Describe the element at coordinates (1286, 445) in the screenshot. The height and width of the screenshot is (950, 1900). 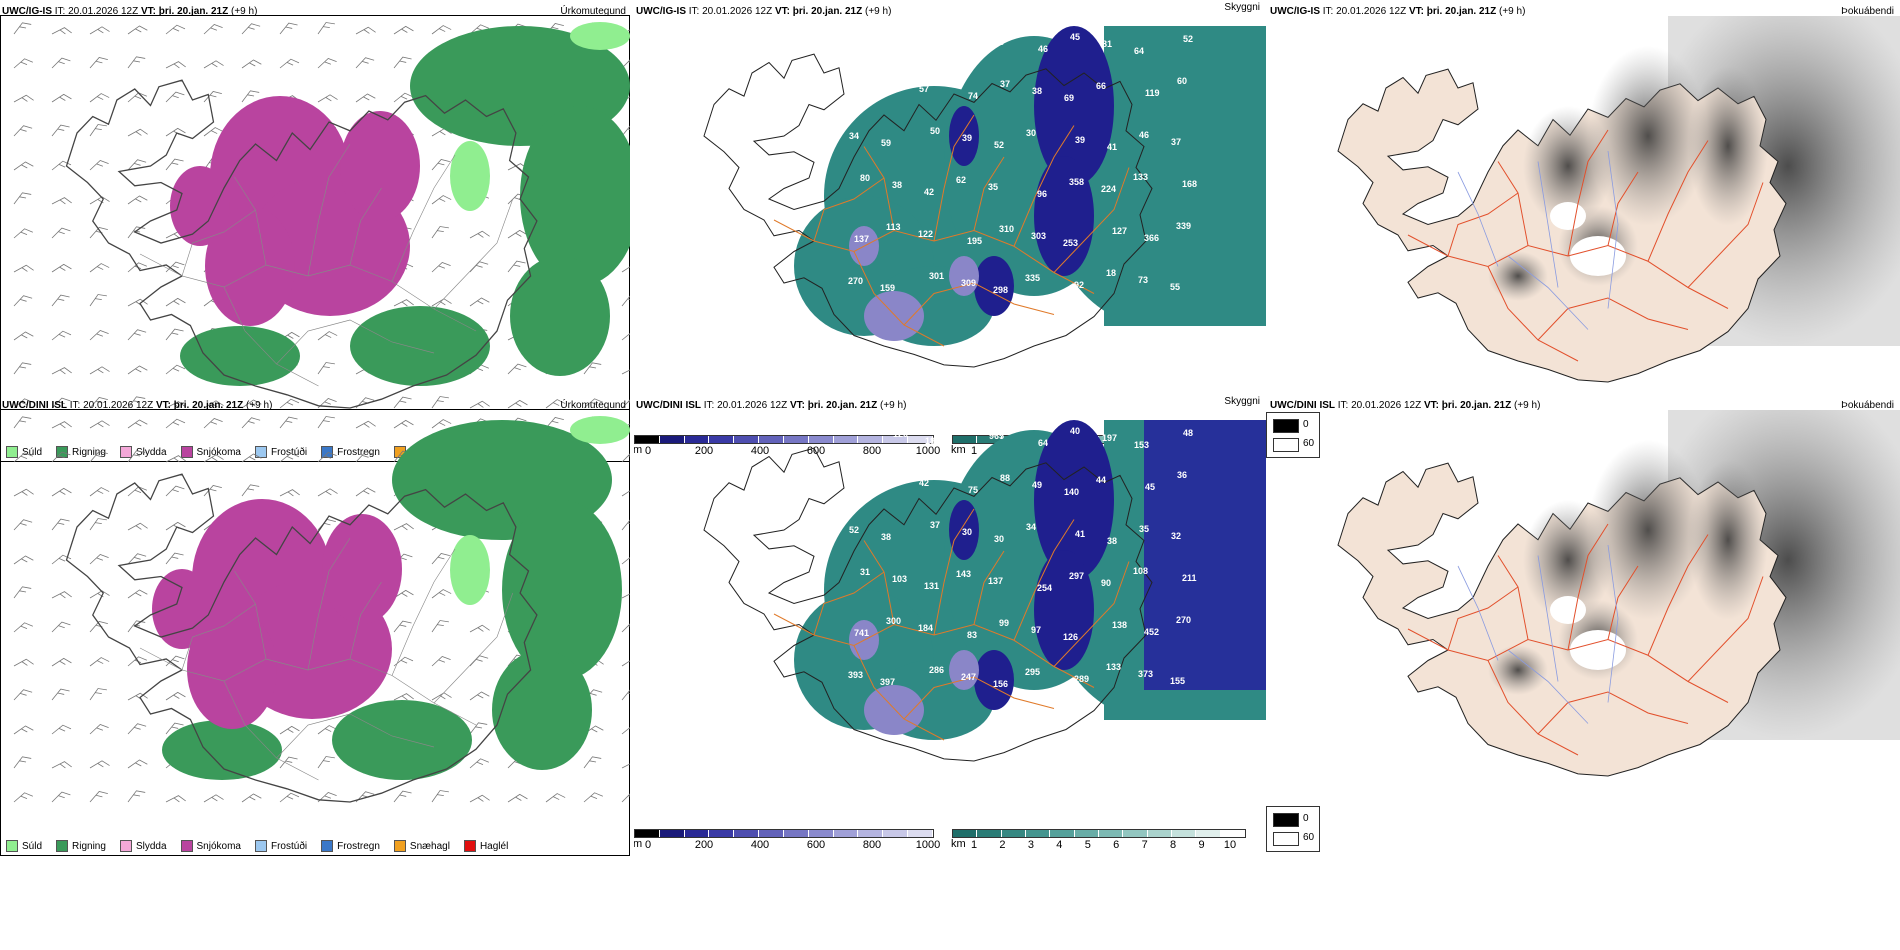
I see `fog-key-white` at that location.